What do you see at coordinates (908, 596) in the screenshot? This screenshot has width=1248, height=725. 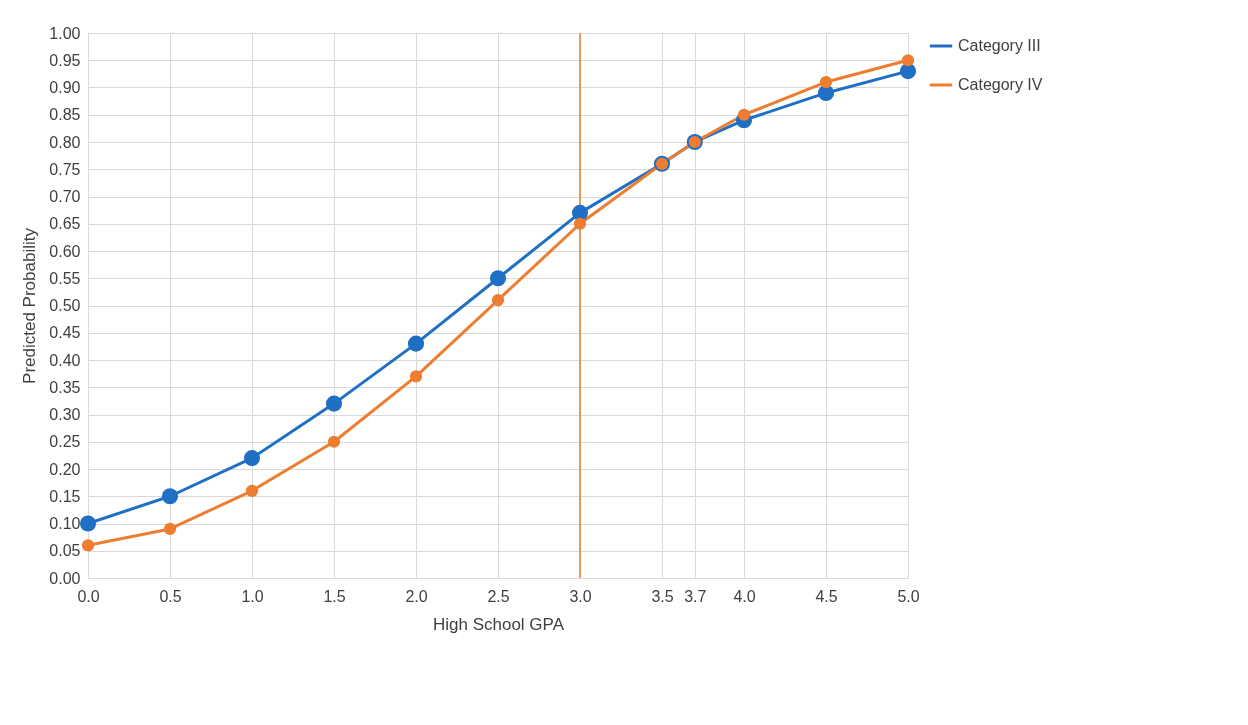 I see `x-tick-label: 5.0` at bounding box center [908, 596].